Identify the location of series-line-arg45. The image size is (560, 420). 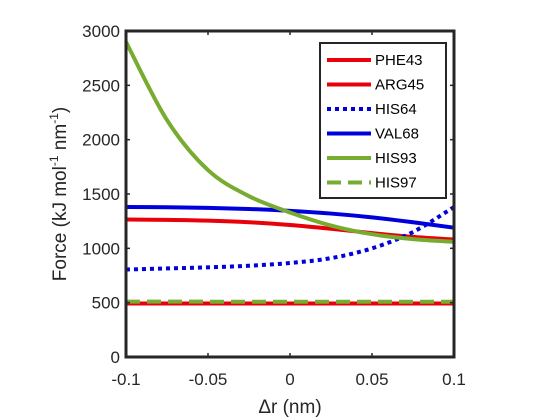
(290, 229).